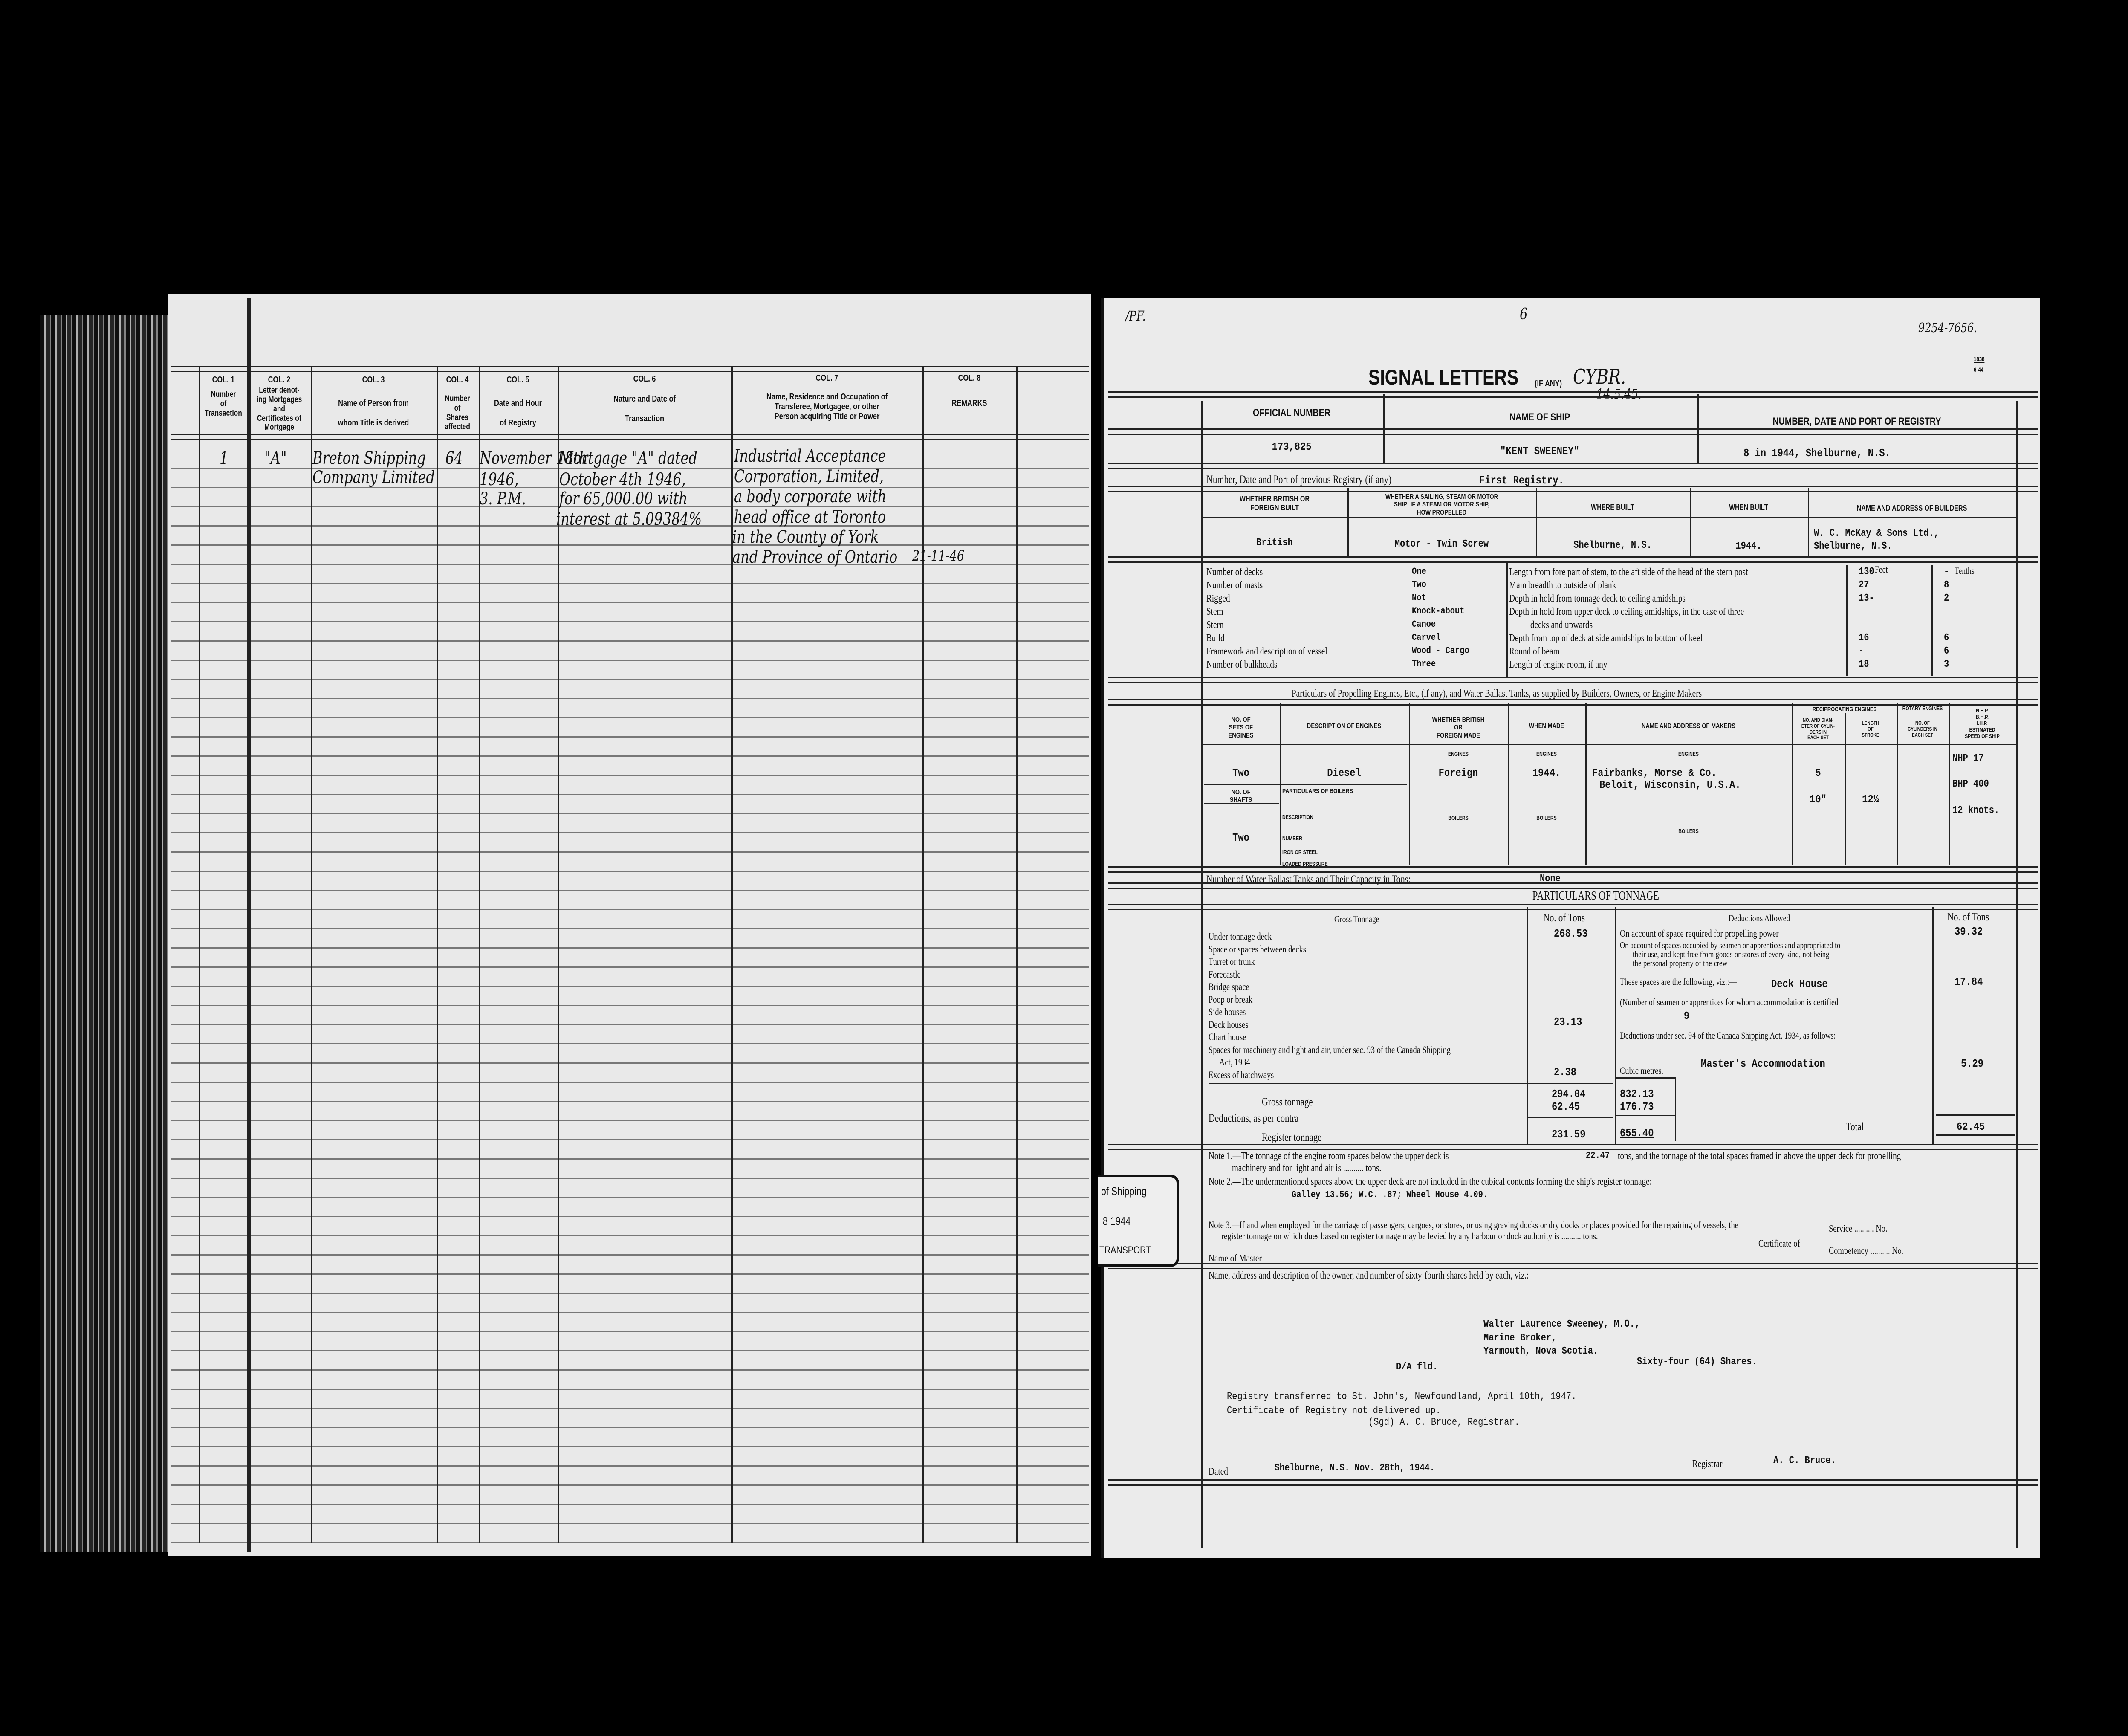 The height and width of the screenshot is (1736, 2128). I want to click on registrar-label: Registrar, so click(1707, 1464).